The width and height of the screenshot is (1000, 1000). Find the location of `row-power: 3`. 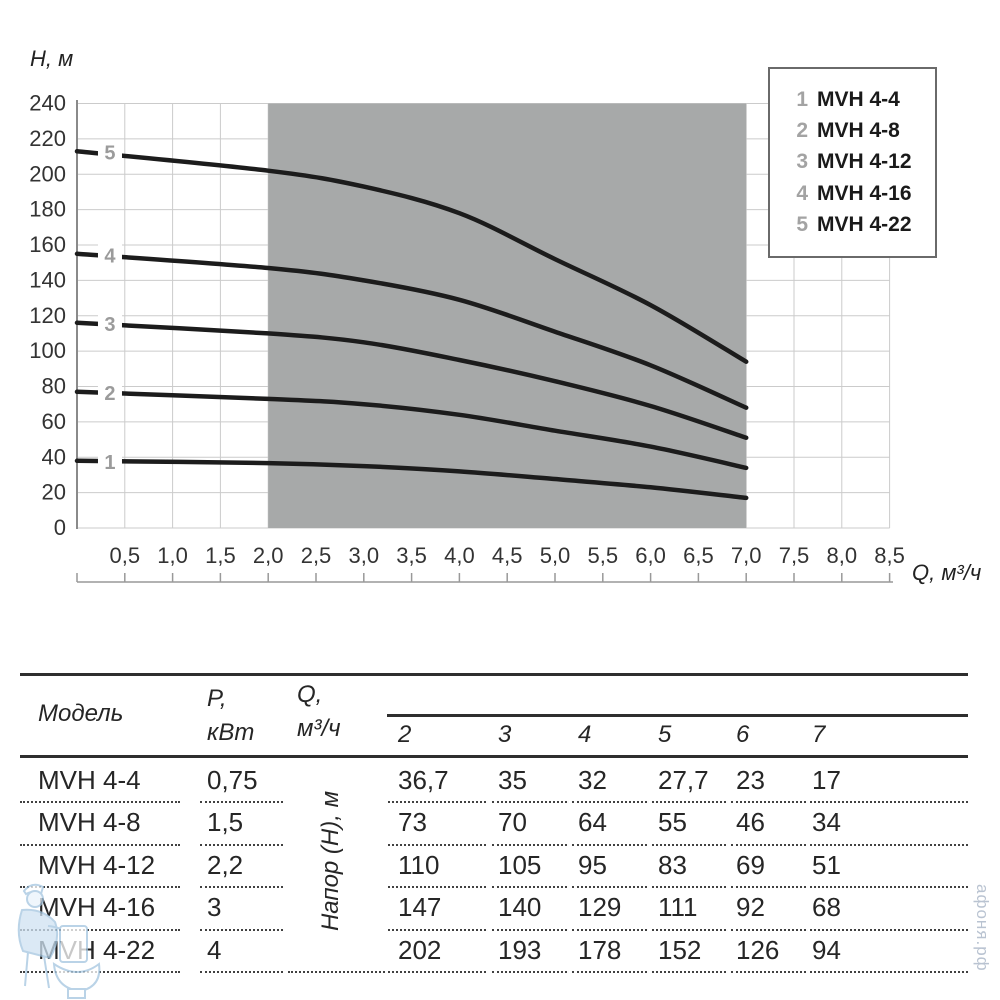

row-power: 3 is located at coordinates (214, 907).